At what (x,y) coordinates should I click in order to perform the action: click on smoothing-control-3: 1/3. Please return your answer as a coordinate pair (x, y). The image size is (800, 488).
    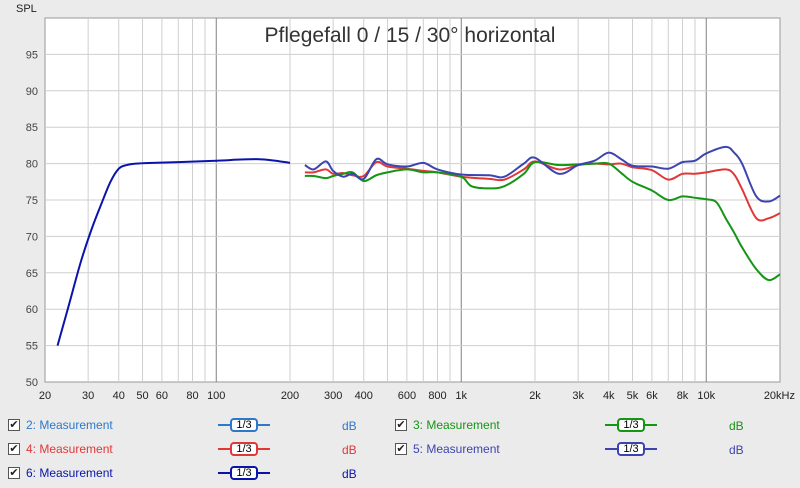
    Looking at the image, I should click on (631, 425).